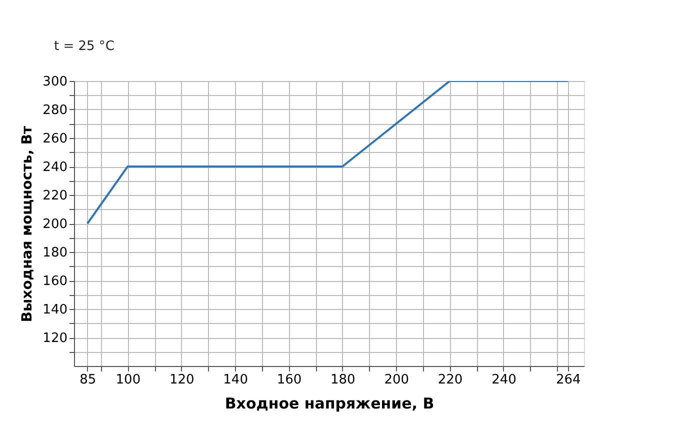 This screenshot has width=696, height=432. What do you see at coordinates (329, 403) in the screenshot?
I see `x-axis-title: Входное напряжение, В` at bounding box center [329, 403].